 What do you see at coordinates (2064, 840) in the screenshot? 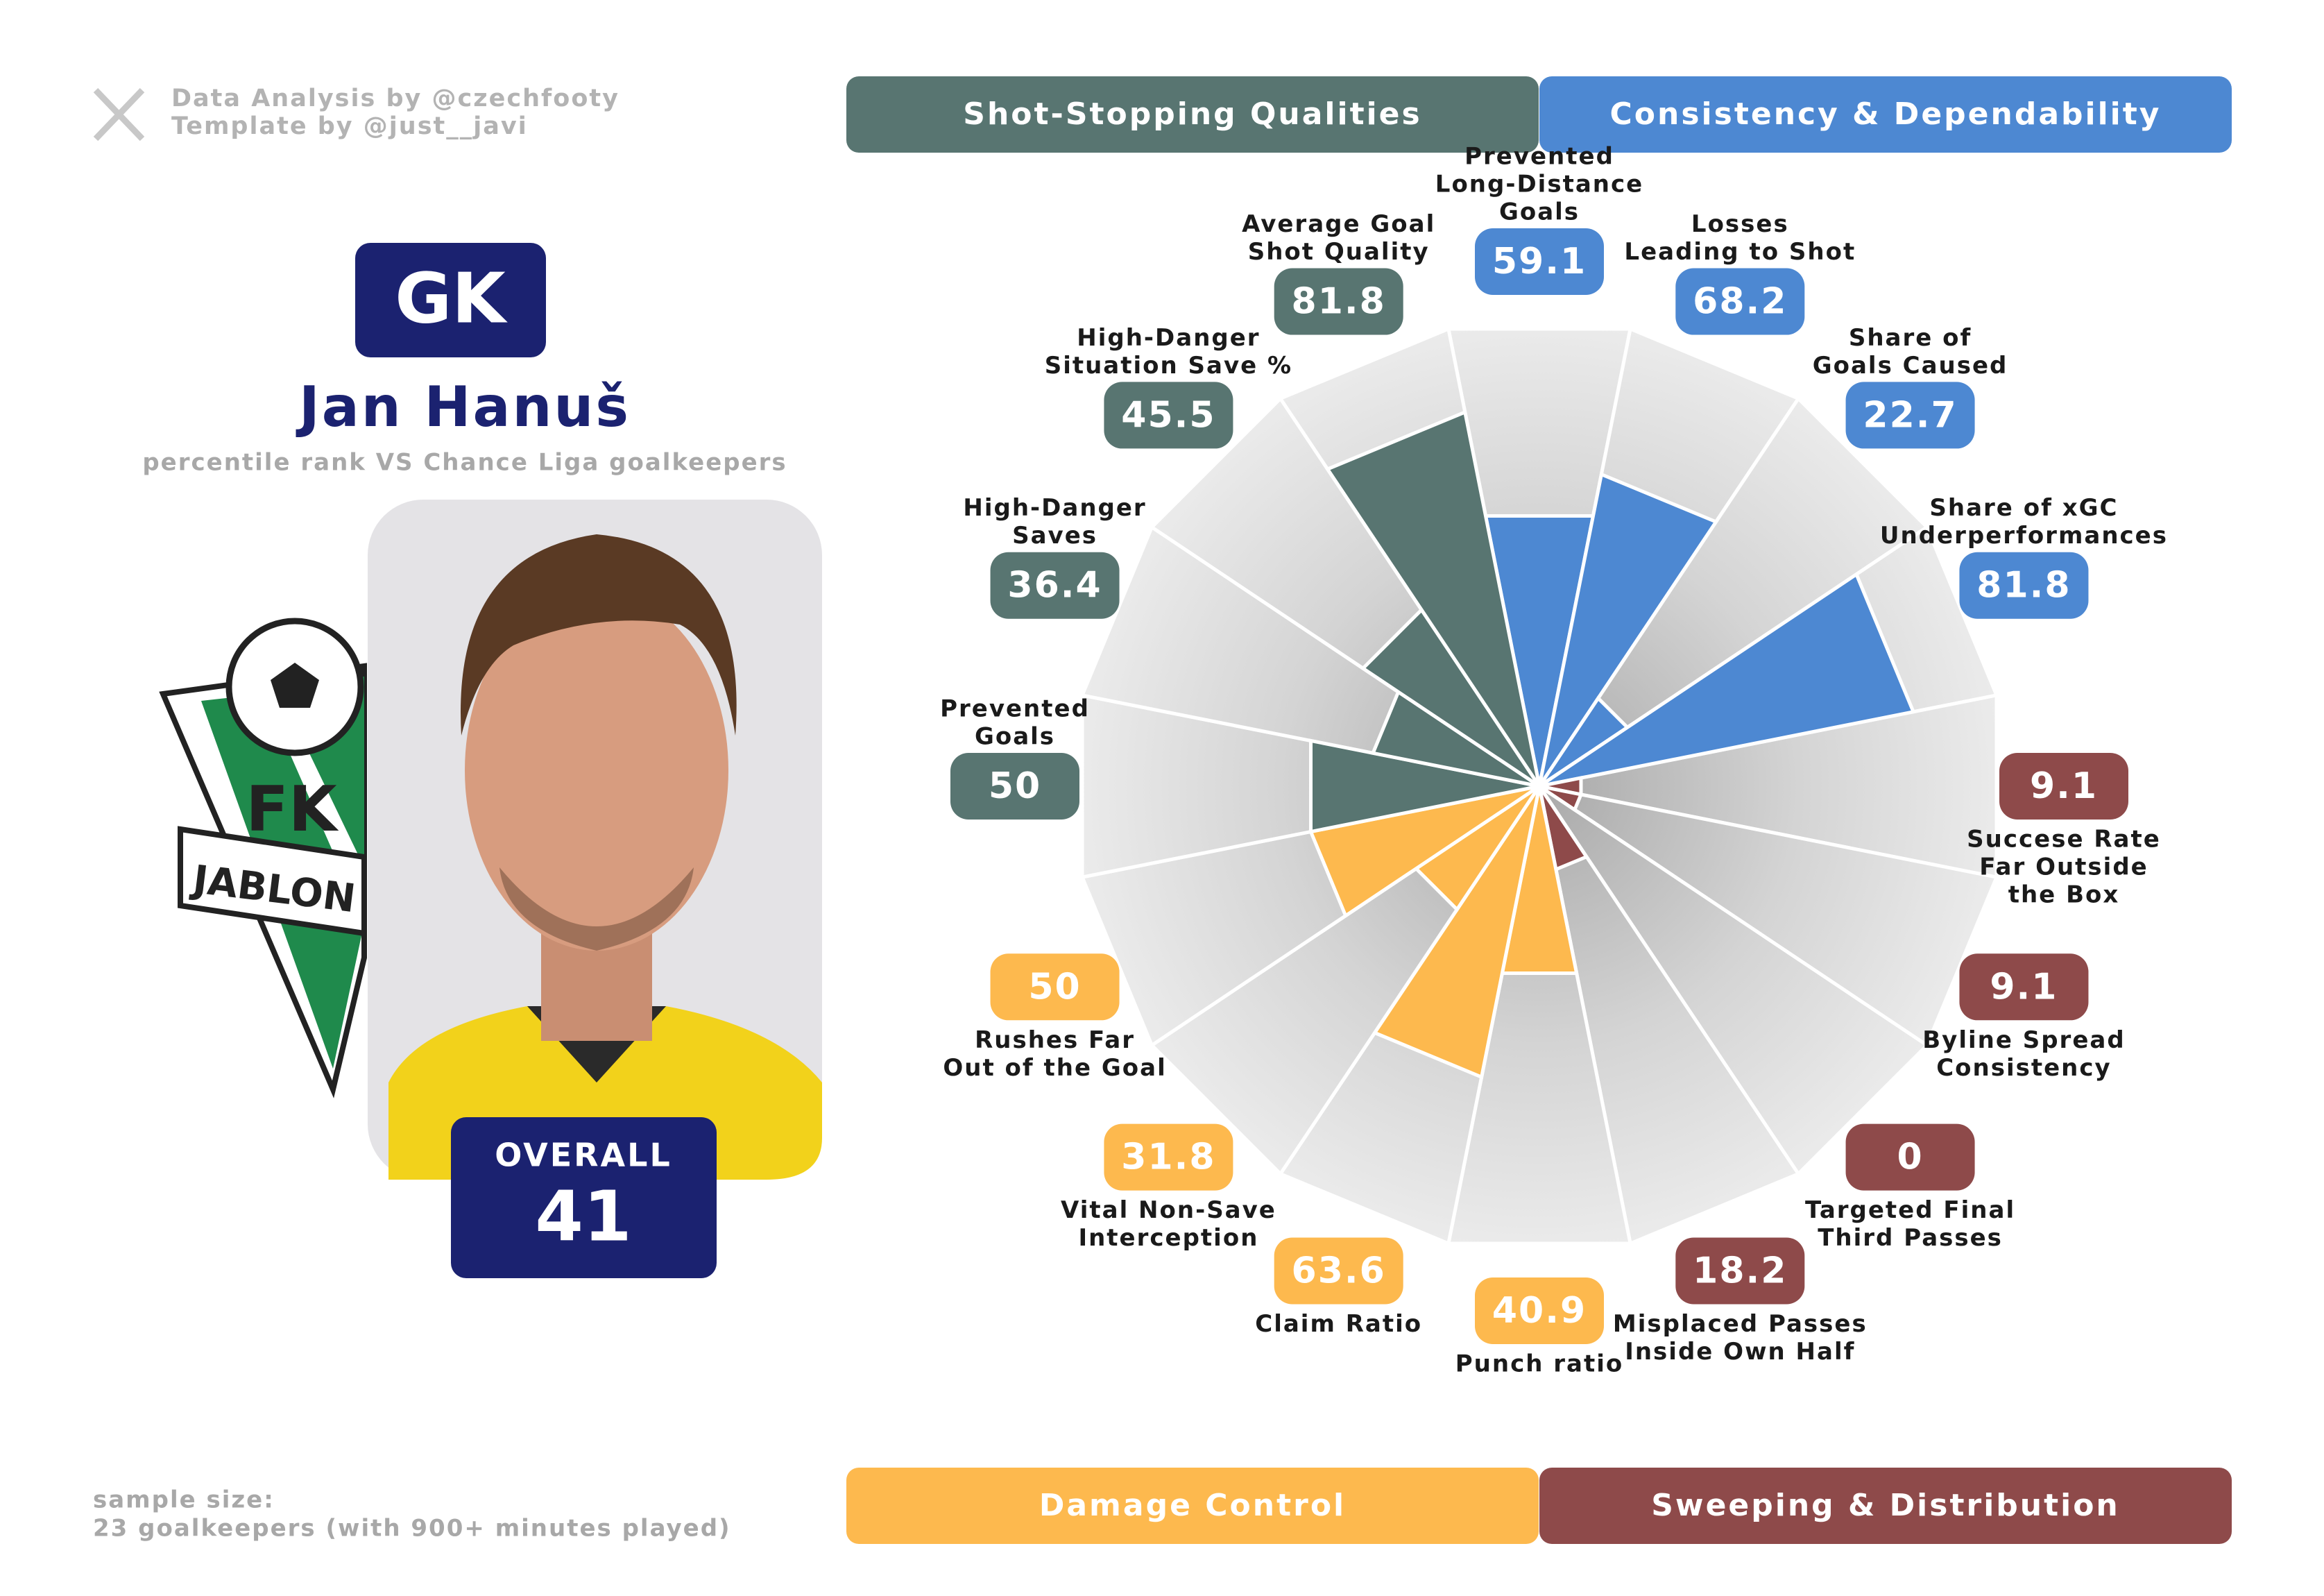
I see `category-label: Succese Rate` at bounding box center [2064, 840].